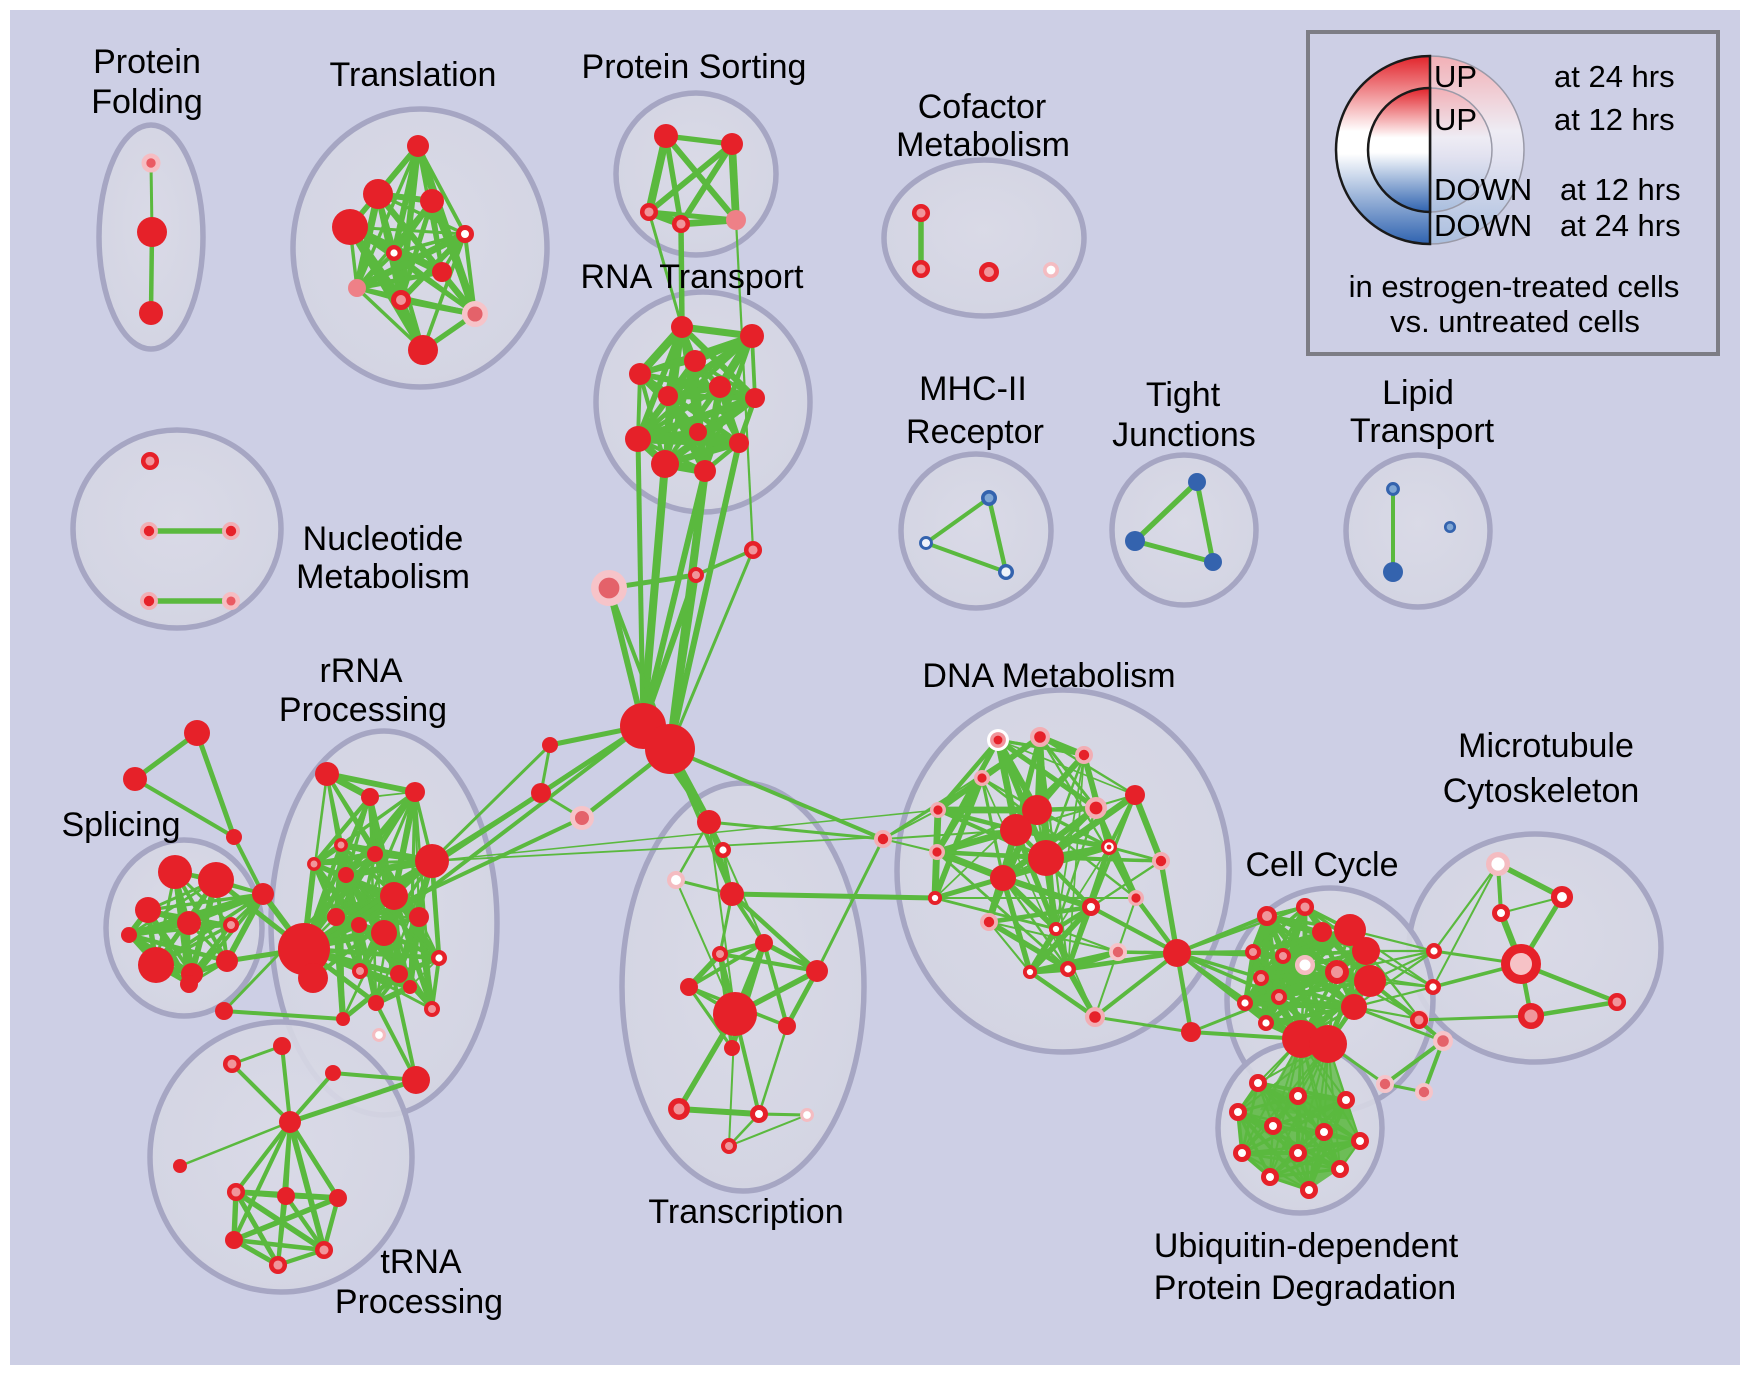 The image size is (1750, 1381). Describe the element at coordinates (120, 825) in the screenshot. I see `svg-text: Splicing` at that location.